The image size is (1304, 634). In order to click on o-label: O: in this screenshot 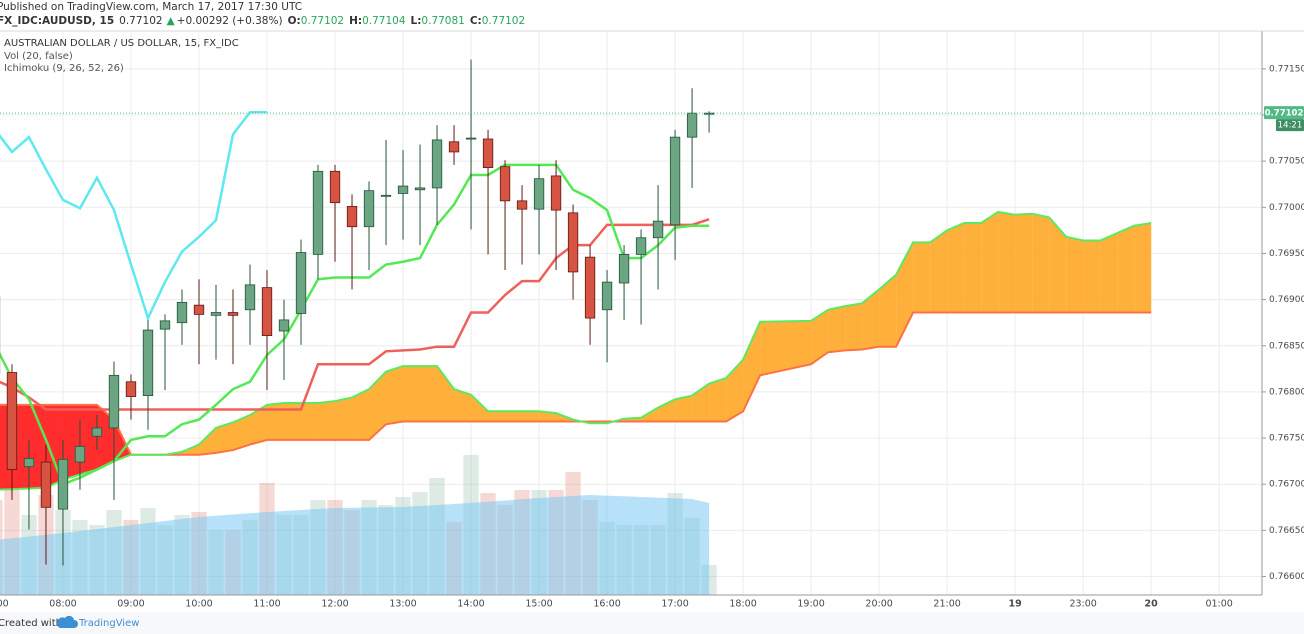, I will do `click(294, 21)`.